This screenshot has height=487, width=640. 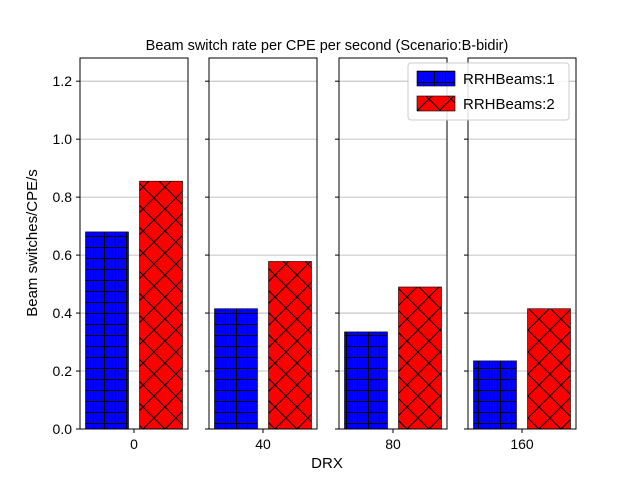 I want to click on subplot-80: 80, so click(x=391, y=254).